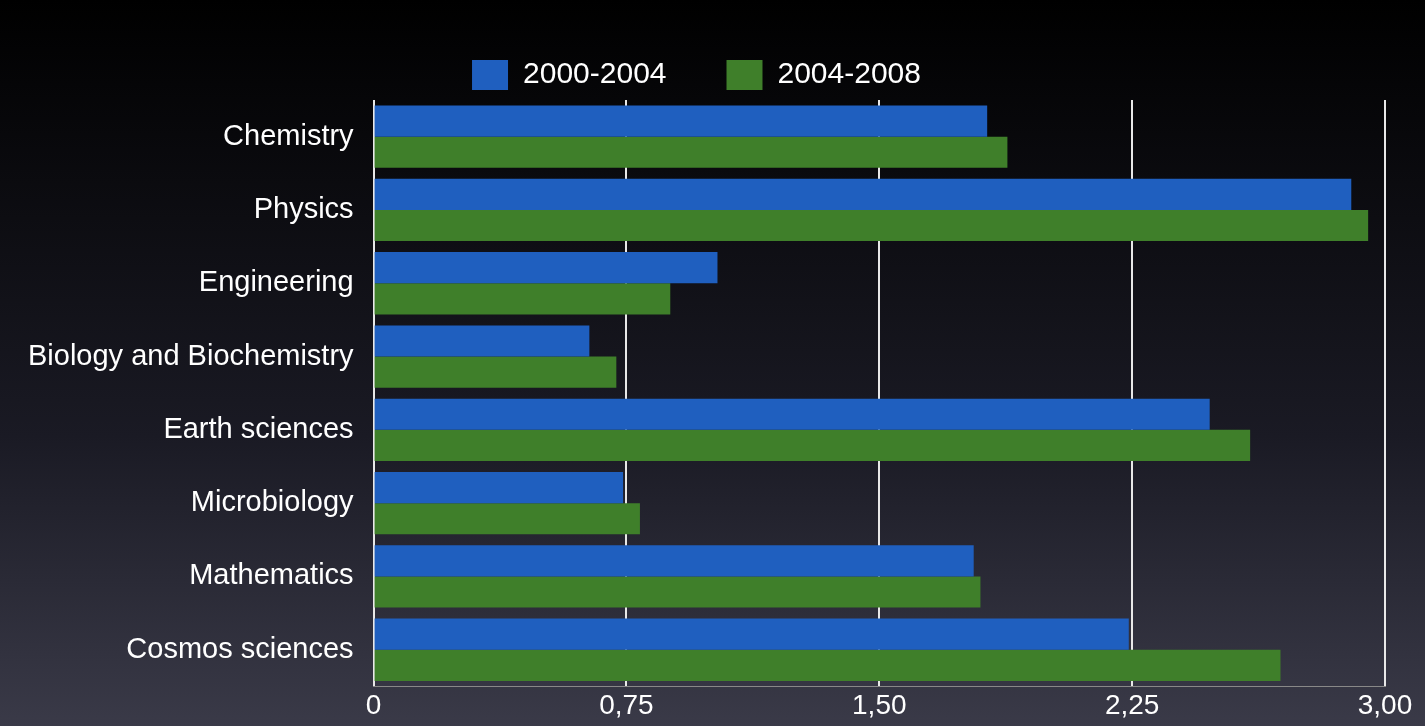 This screenshot has height=726, width=1425. What do you see at coordinates (289, 134) in the screenshot?
I see `y-tick-label: Chemistry` at bounding box center [289, 134].